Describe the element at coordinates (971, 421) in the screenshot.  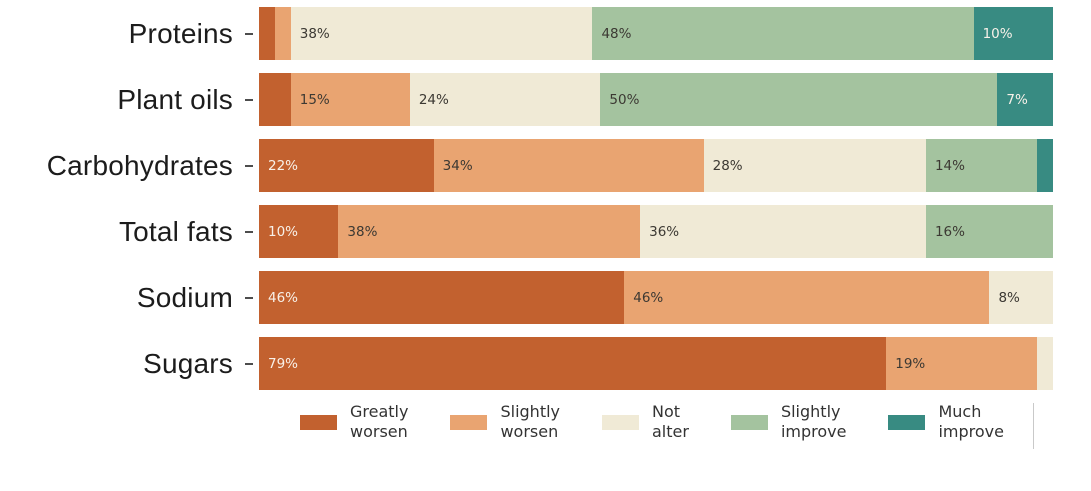
I see `legend-label: Much improve` at that location.